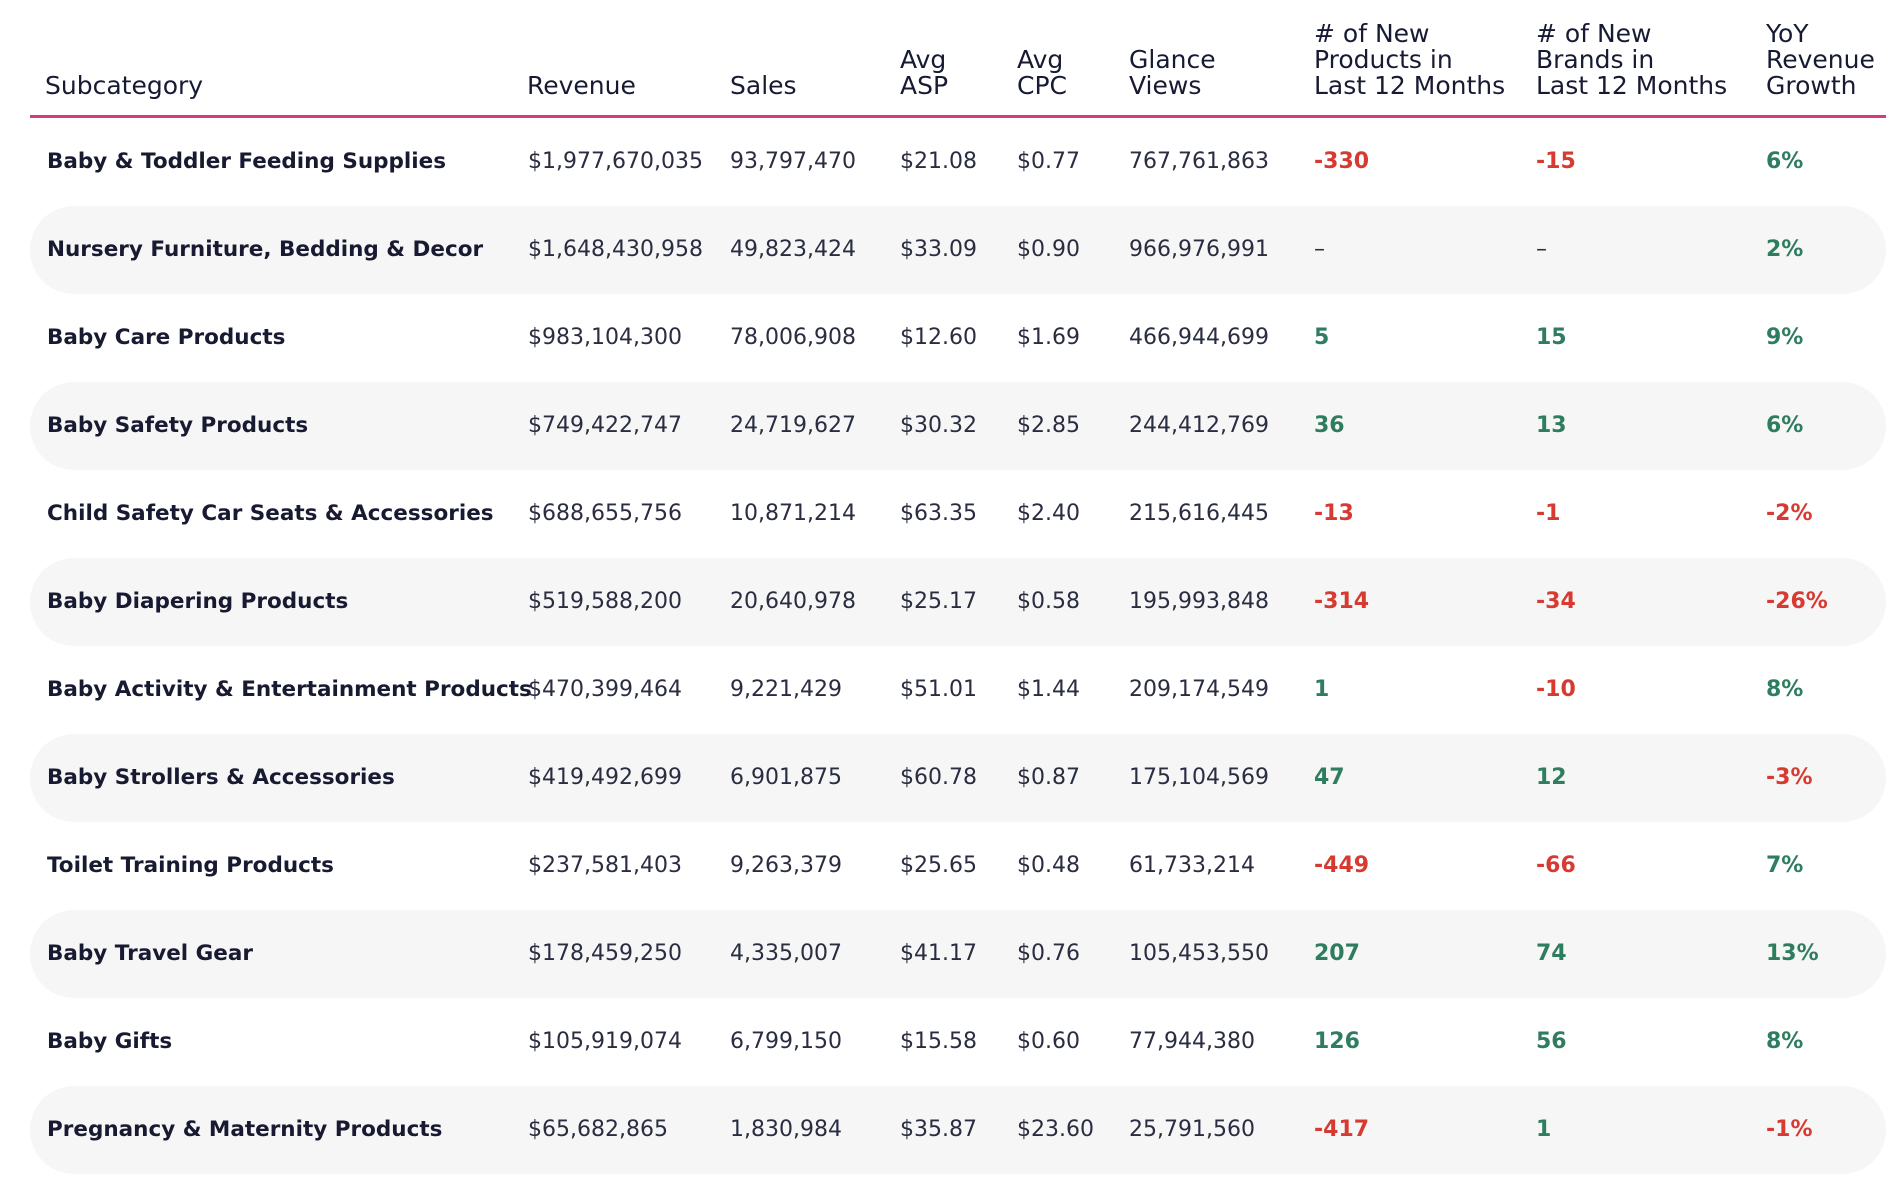 This screenshot has width=1898, height=1194. Describe the element at coordinates (793, 601) in the screenshot. I see `cell-sales: 20,640,978` at that location.